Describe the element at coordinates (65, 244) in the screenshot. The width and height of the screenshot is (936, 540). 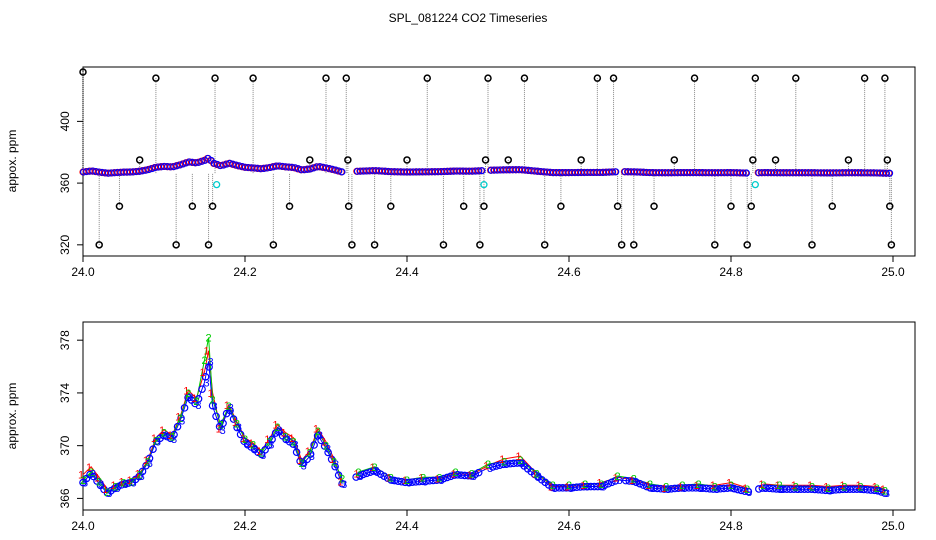
I see `y-tick-label: 320` at that location.